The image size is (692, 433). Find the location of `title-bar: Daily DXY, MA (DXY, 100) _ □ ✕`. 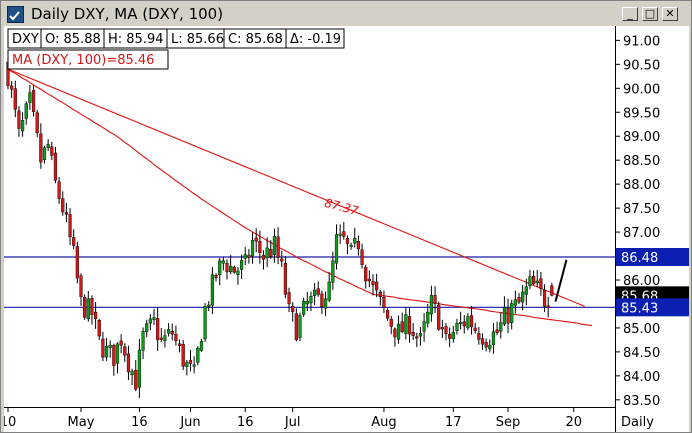

title-bar: Daily DXY, MA (DXY, 100) _ □ ✕ is located at coordinates (346, 14).